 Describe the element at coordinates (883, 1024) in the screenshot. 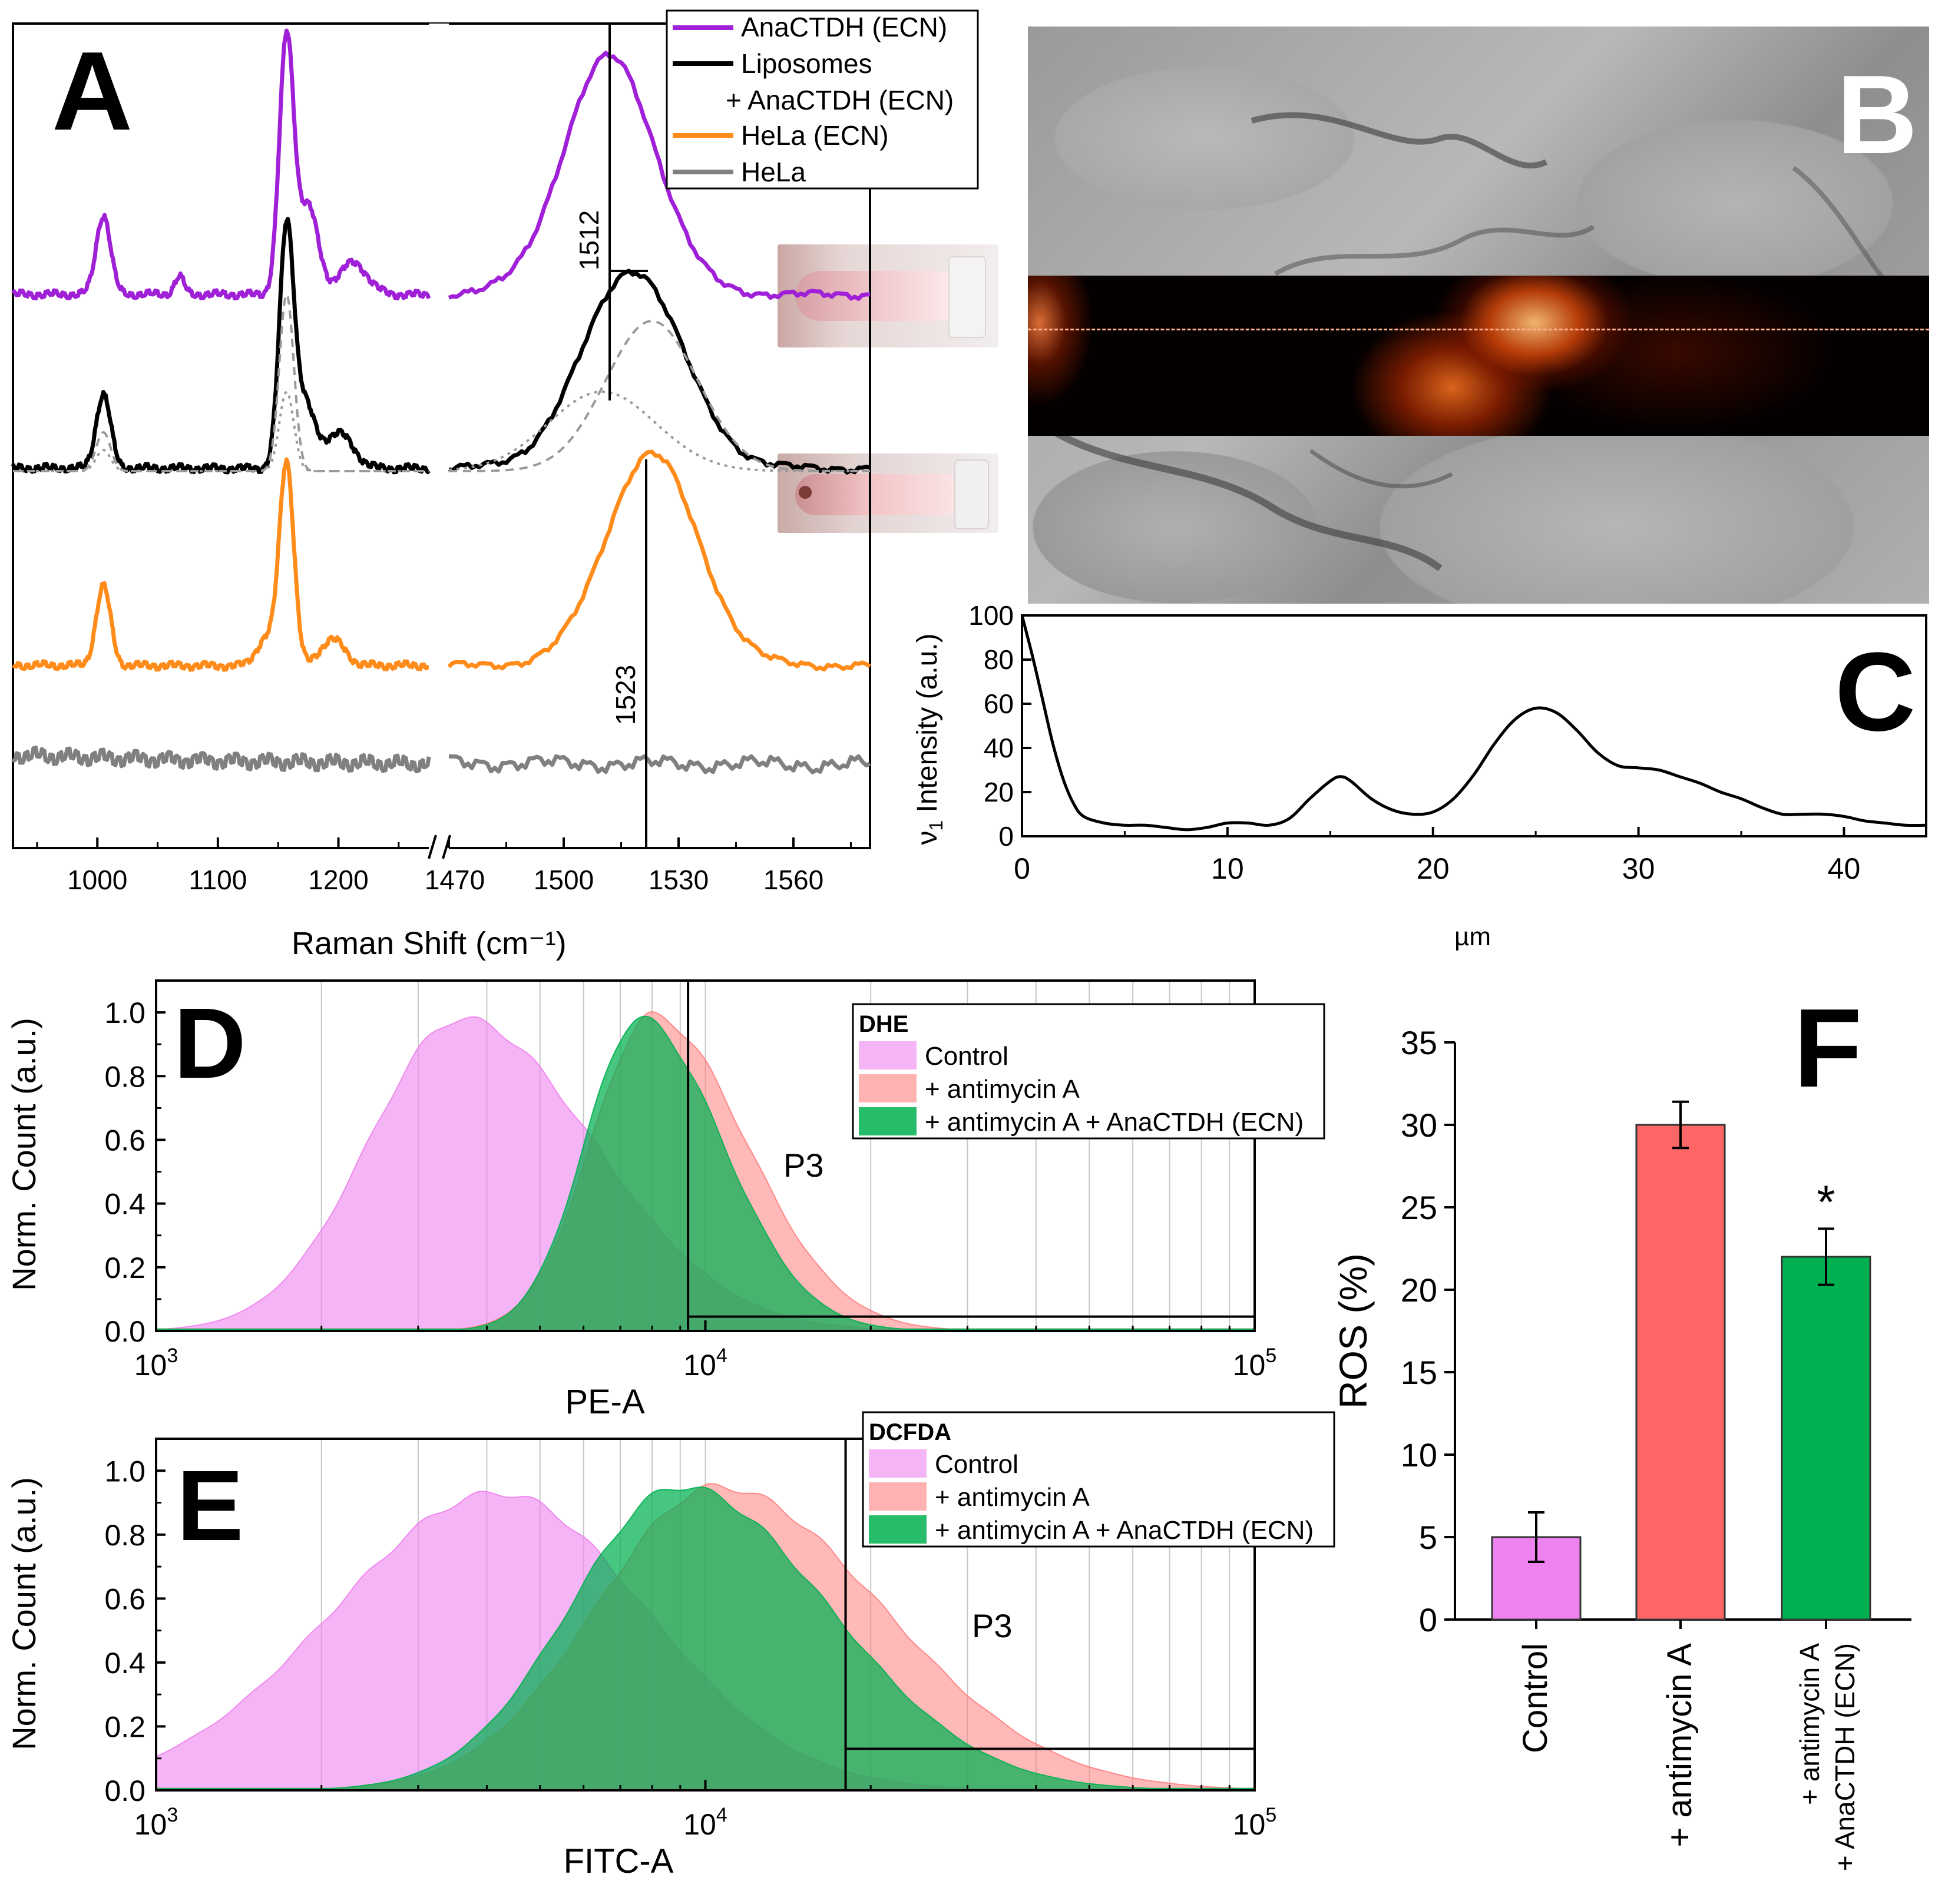

I see `panel-d-legend-title: DHE` at that location.